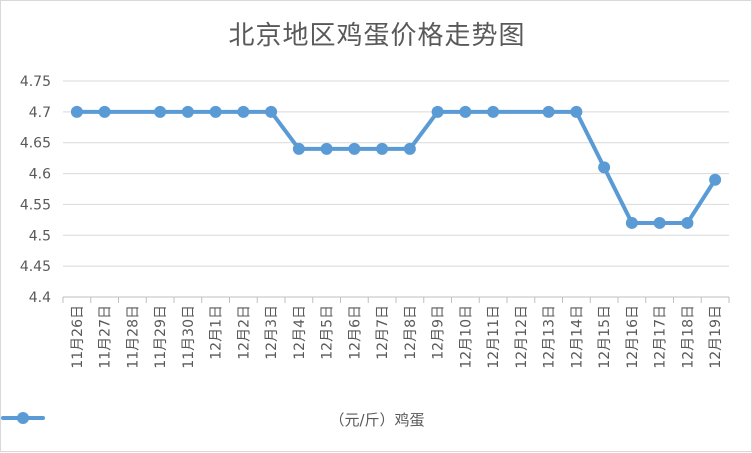 This screenshot has width=752, height=453. Describe the element at coordinates (189, 337) in the screenshot. I see `x-tick-label: 11月30日` at that location.